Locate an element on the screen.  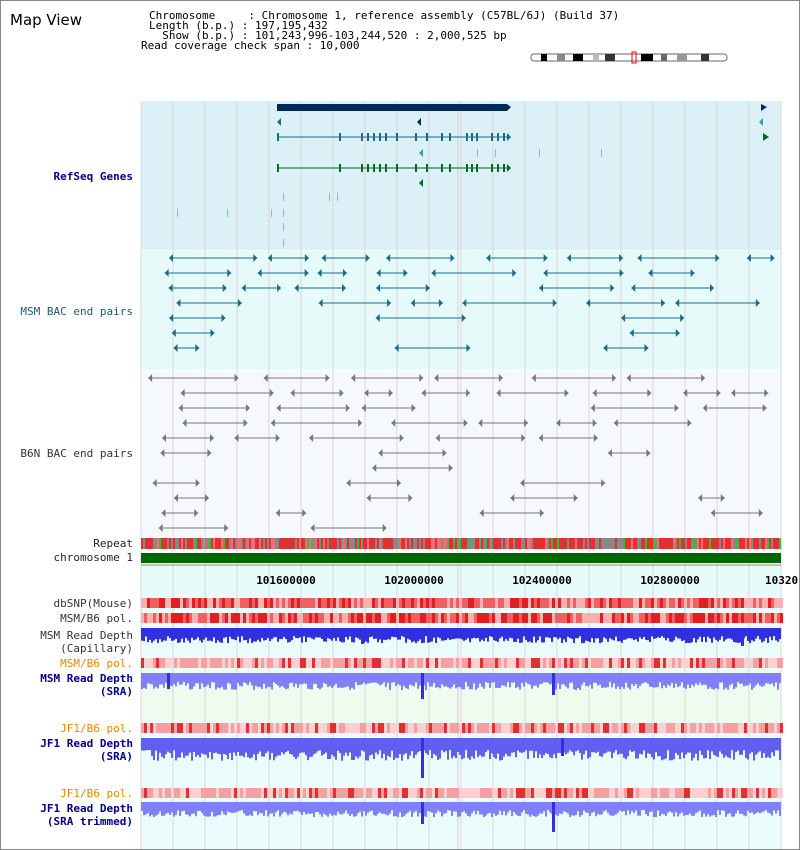
chromosome-ideogram is located at coordinates (629, 57).